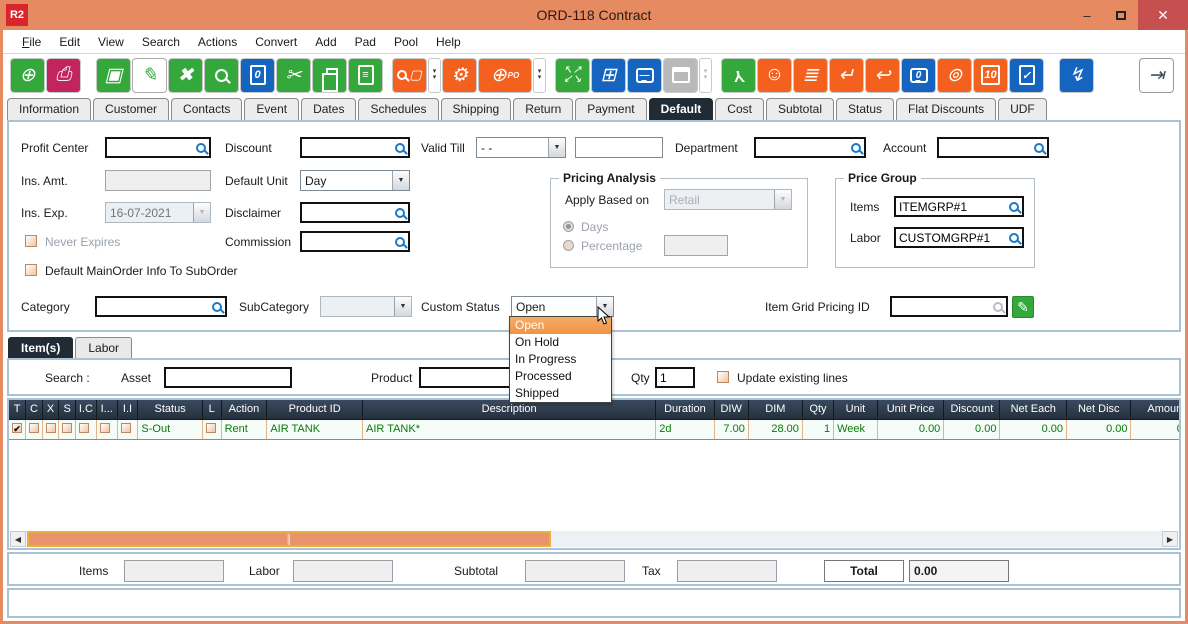  What do you see at coordinates (111, 41) in the screenshot?
I see `menu-view: View` at bounding box center [111, 41].